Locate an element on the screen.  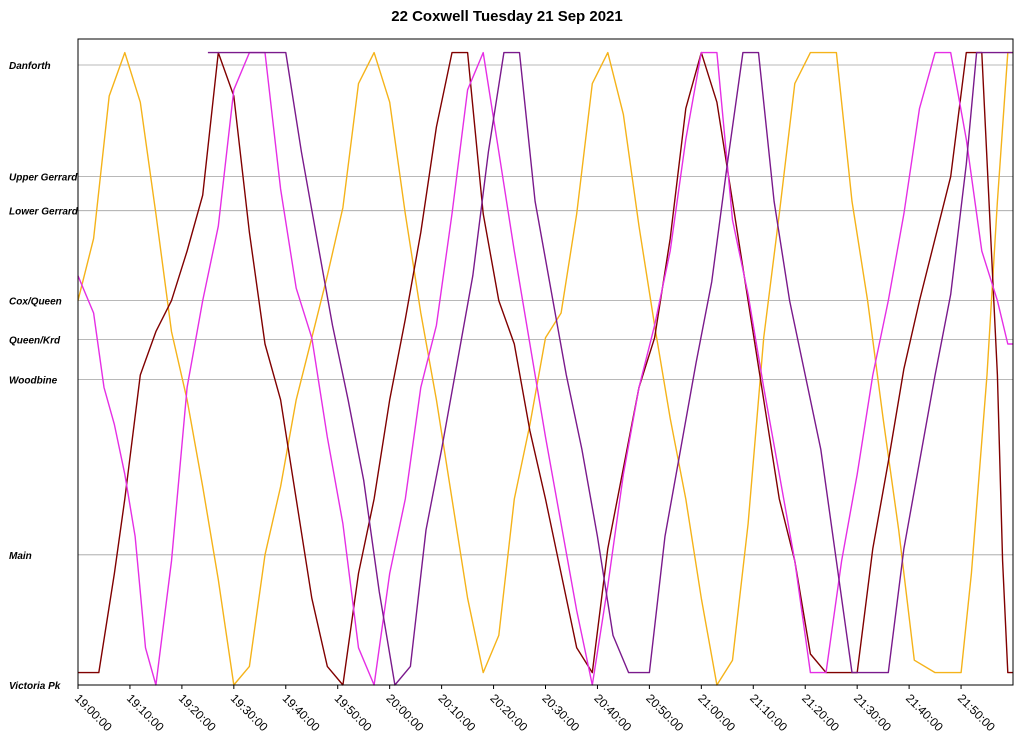
stop-label: Woodbine is located at coordinates (33, 380).